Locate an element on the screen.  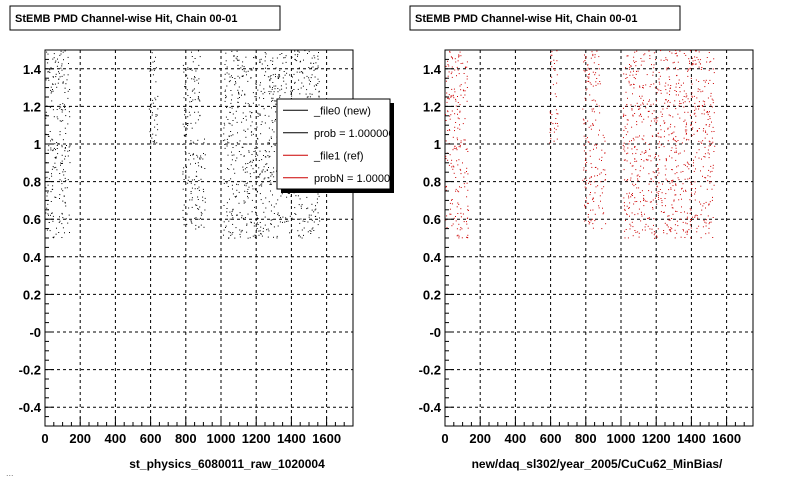
x-tick-label: 1600 is located at coordinates (726, 438).